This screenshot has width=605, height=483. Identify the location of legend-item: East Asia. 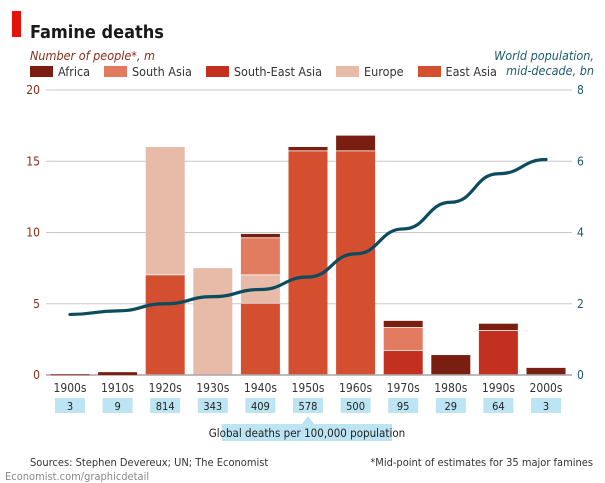
(457, 71).